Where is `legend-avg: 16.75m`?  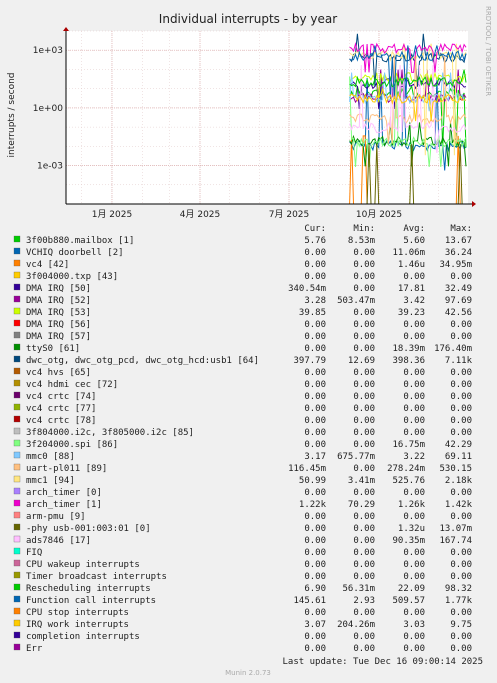
legend-avg: 16.75m is located at coordinates (408, 445).